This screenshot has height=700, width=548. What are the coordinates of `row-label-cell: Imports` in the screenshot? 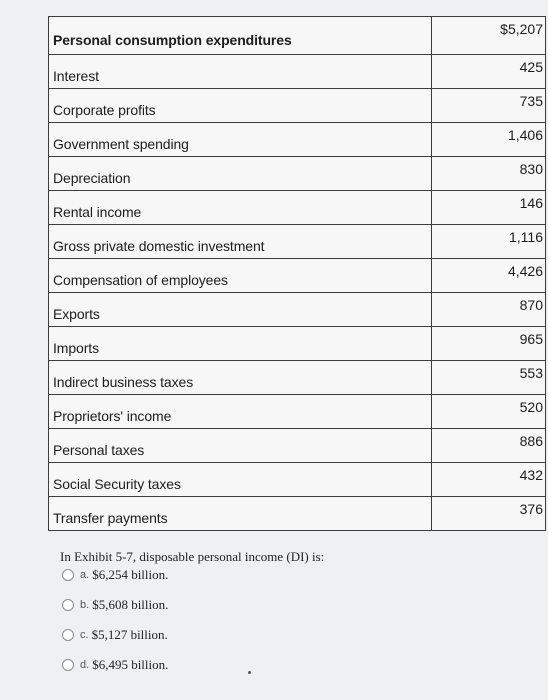 It's located at (240, 343).